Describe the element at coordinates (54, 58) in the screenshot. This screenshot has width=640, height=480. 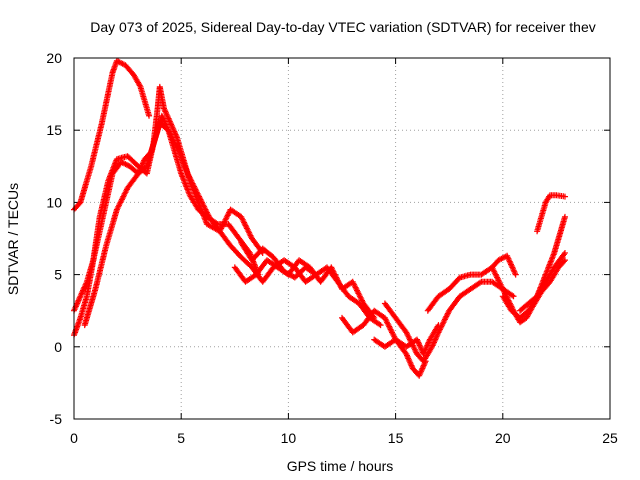
I see `y-tick-label: 20` at that location.